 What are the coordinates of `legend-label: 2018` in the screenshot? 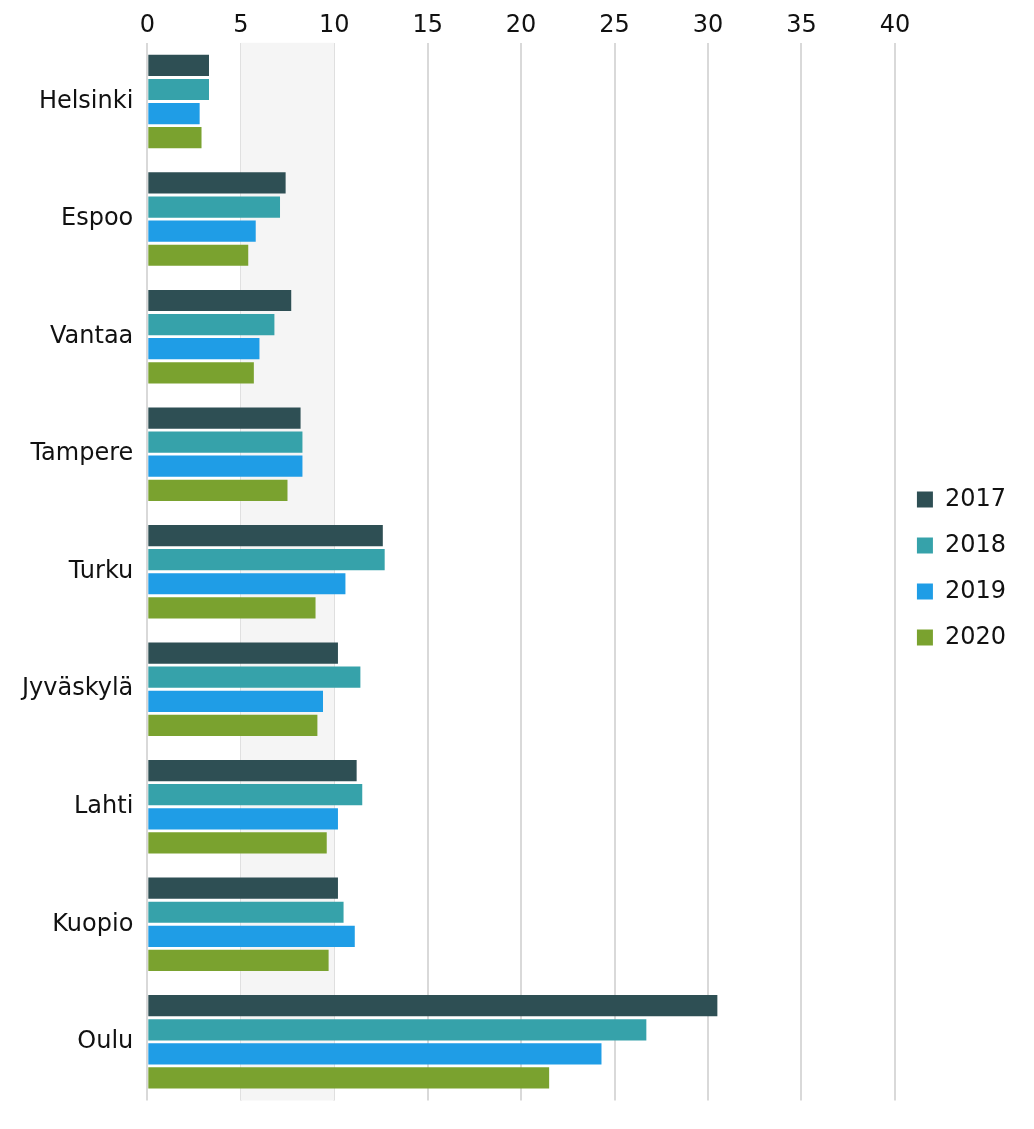 It's located at (975, 543).